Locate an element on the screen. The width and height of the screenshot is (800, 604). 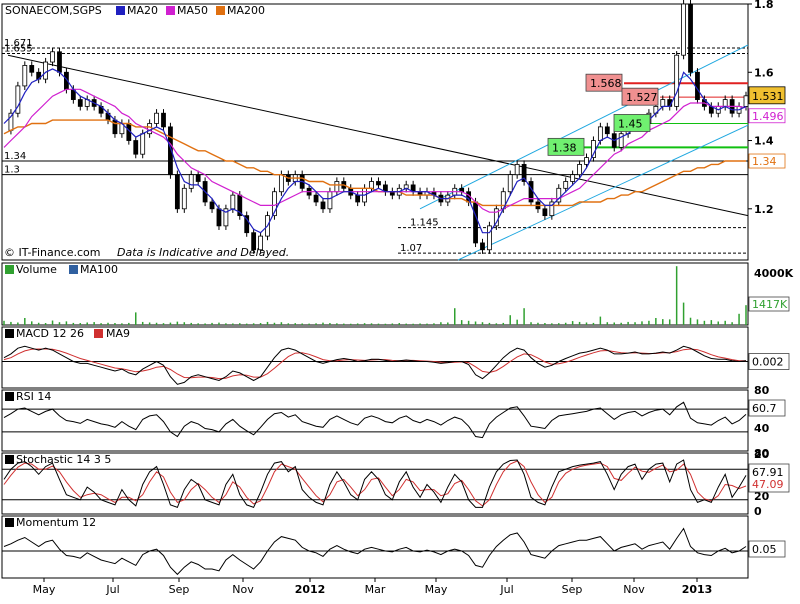
price-legend-label-0: MA20 is located at coordinates (142, 10).